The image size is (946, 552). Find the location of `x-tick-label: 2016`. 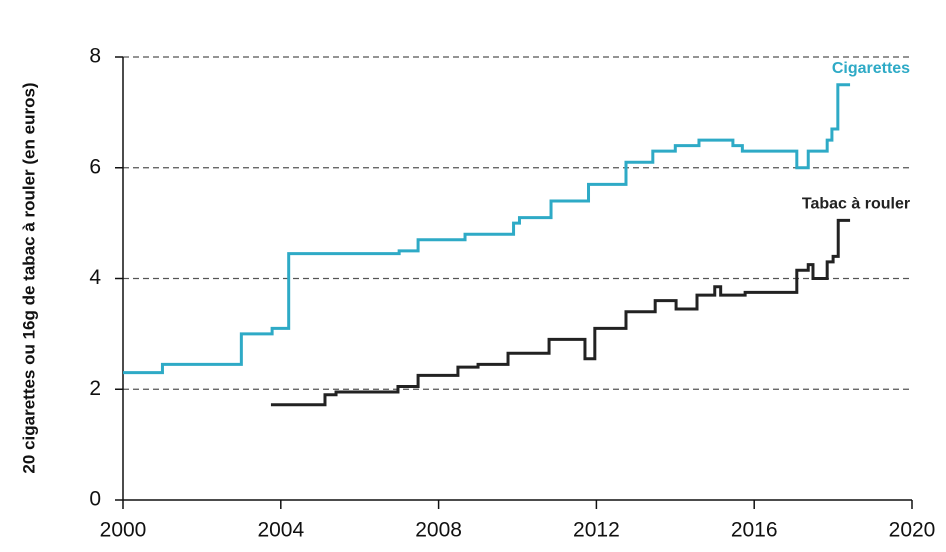

x-tick-label: 2016 is located at coordinates (754, 530).